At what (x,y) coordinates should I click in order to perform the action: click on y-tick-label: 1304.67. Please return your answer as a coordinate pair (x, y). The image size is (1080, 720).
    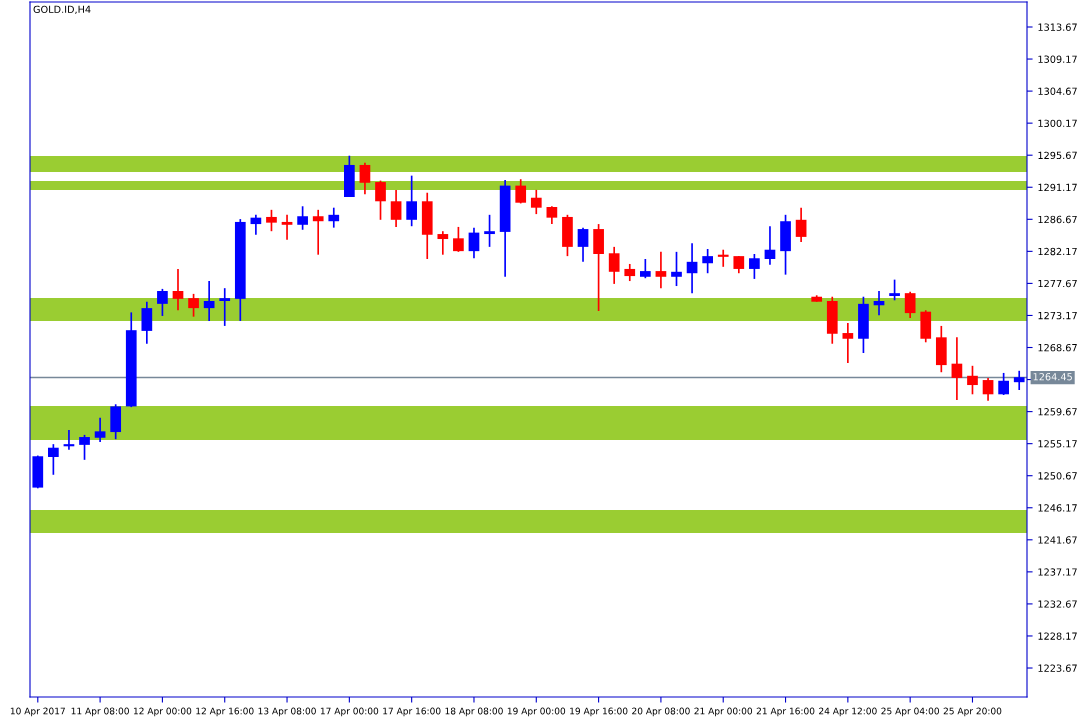
    Looking at the image, I should click on (1057, 91).